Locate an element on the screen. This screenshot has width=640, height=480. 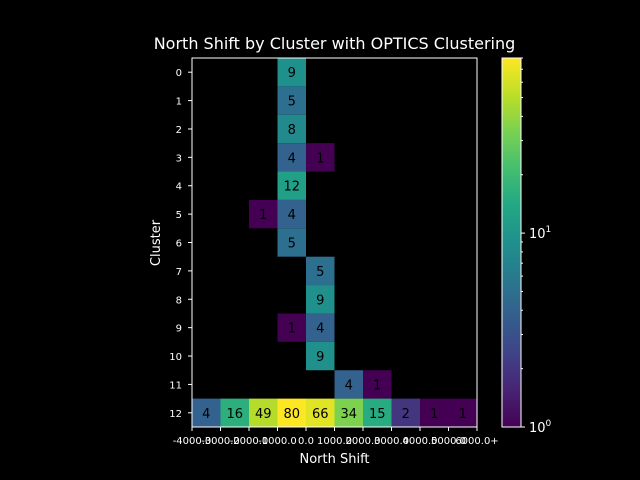
cell-value-label: 12 is located at coordinates (291, 187).